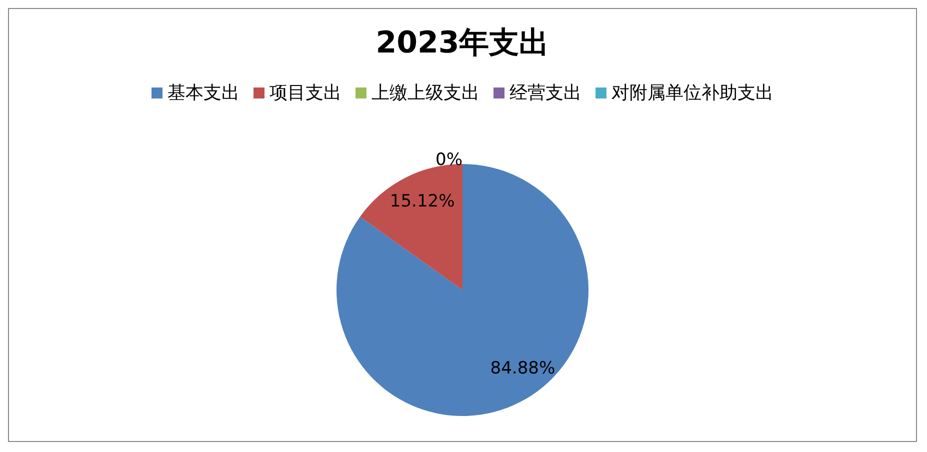 The height and width of the screenshot is (452, 927). What do you see at coordinates (204, 93) in the screenshot?
I see `legend-label: 基本支出` at bounding box center [204, 93].